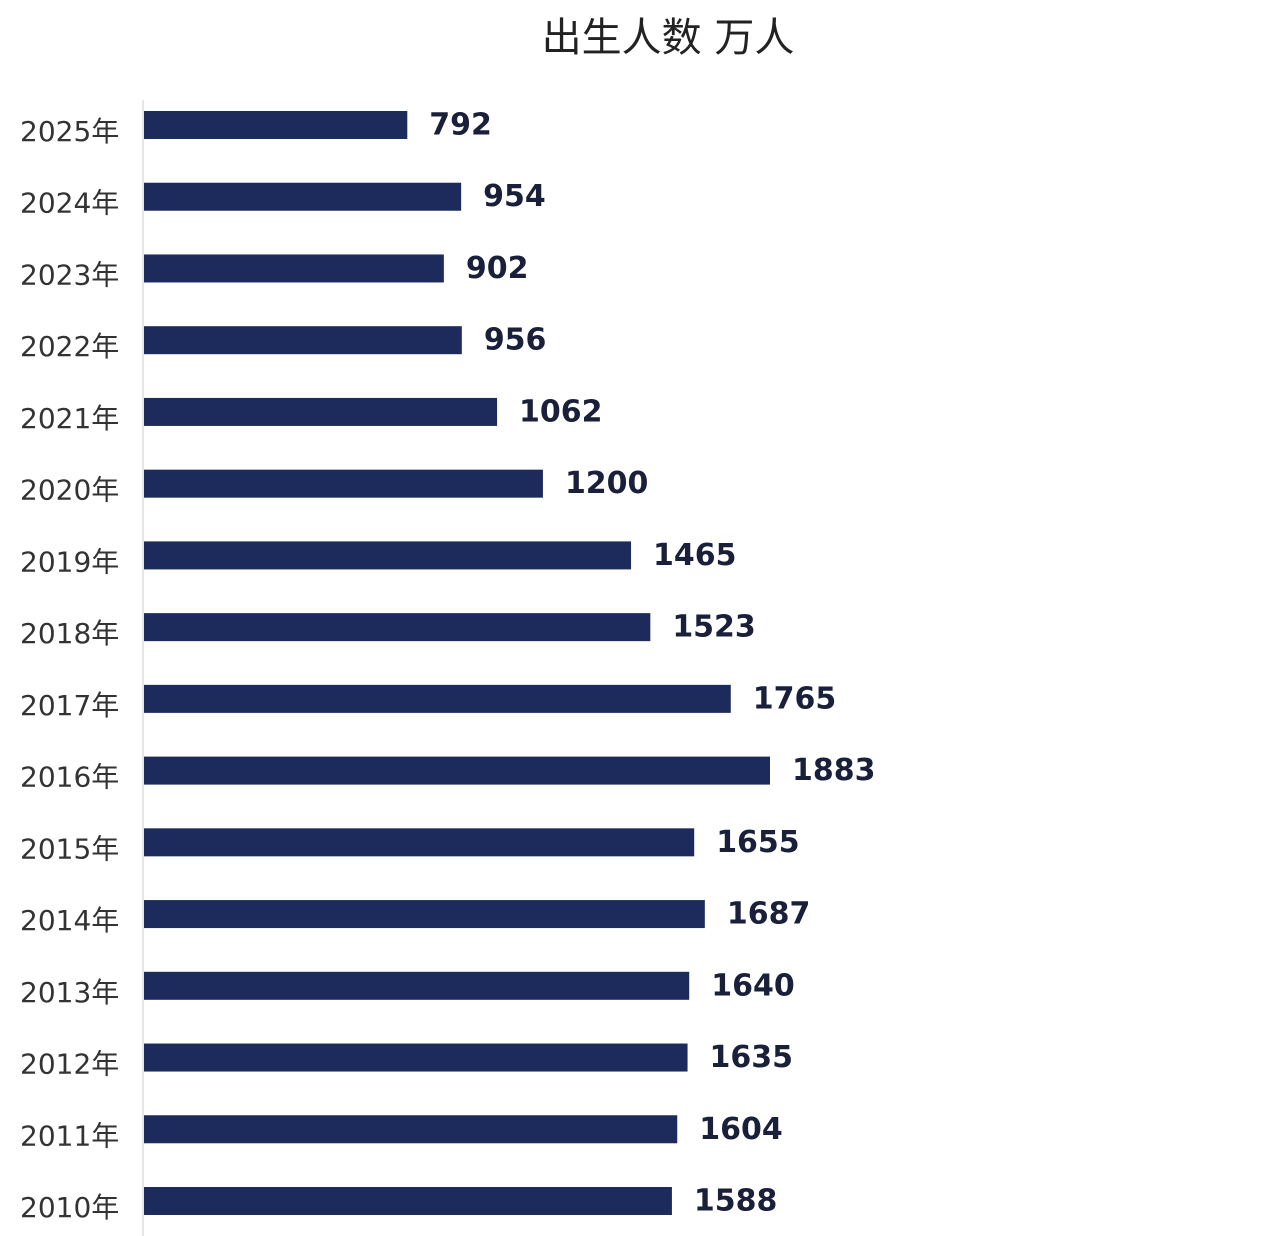 This screenshot has width=1268, height=1236. I want to click on y-tick-label: 2020年, so click(69, 490).